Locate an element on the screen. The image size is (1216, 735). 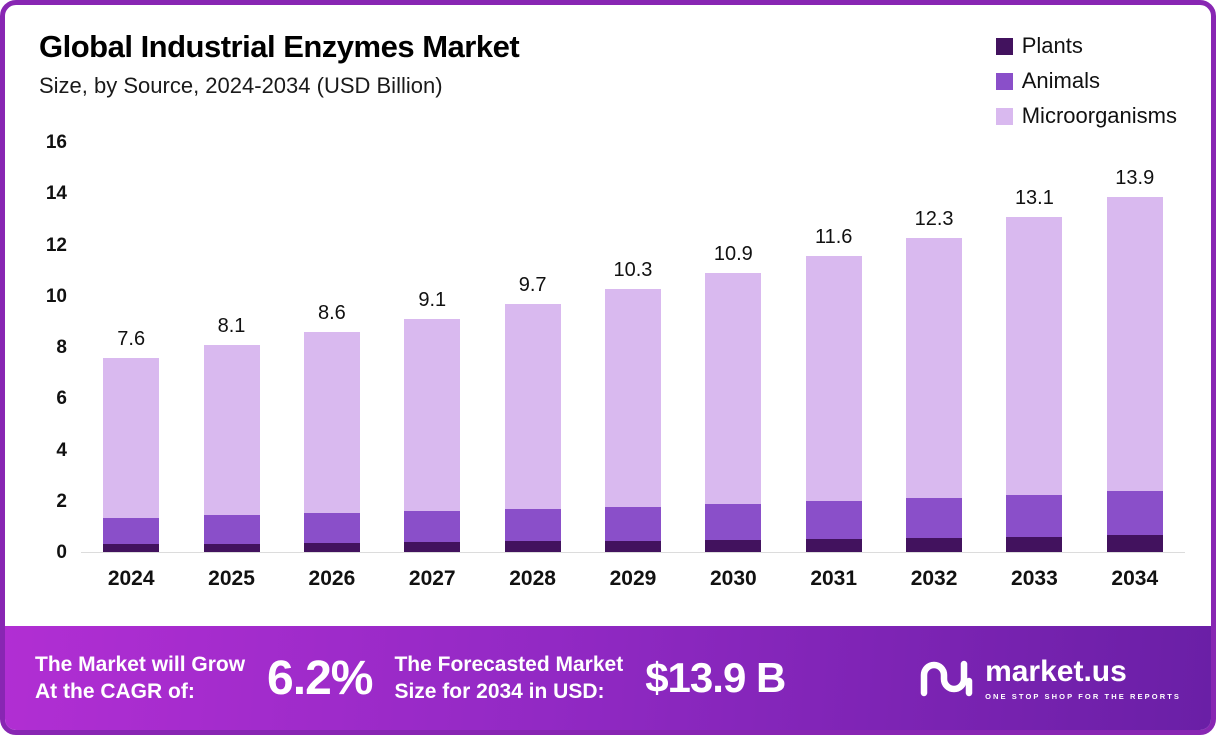
bar-total-label: 10.9 is located at coordinates (733, 254).